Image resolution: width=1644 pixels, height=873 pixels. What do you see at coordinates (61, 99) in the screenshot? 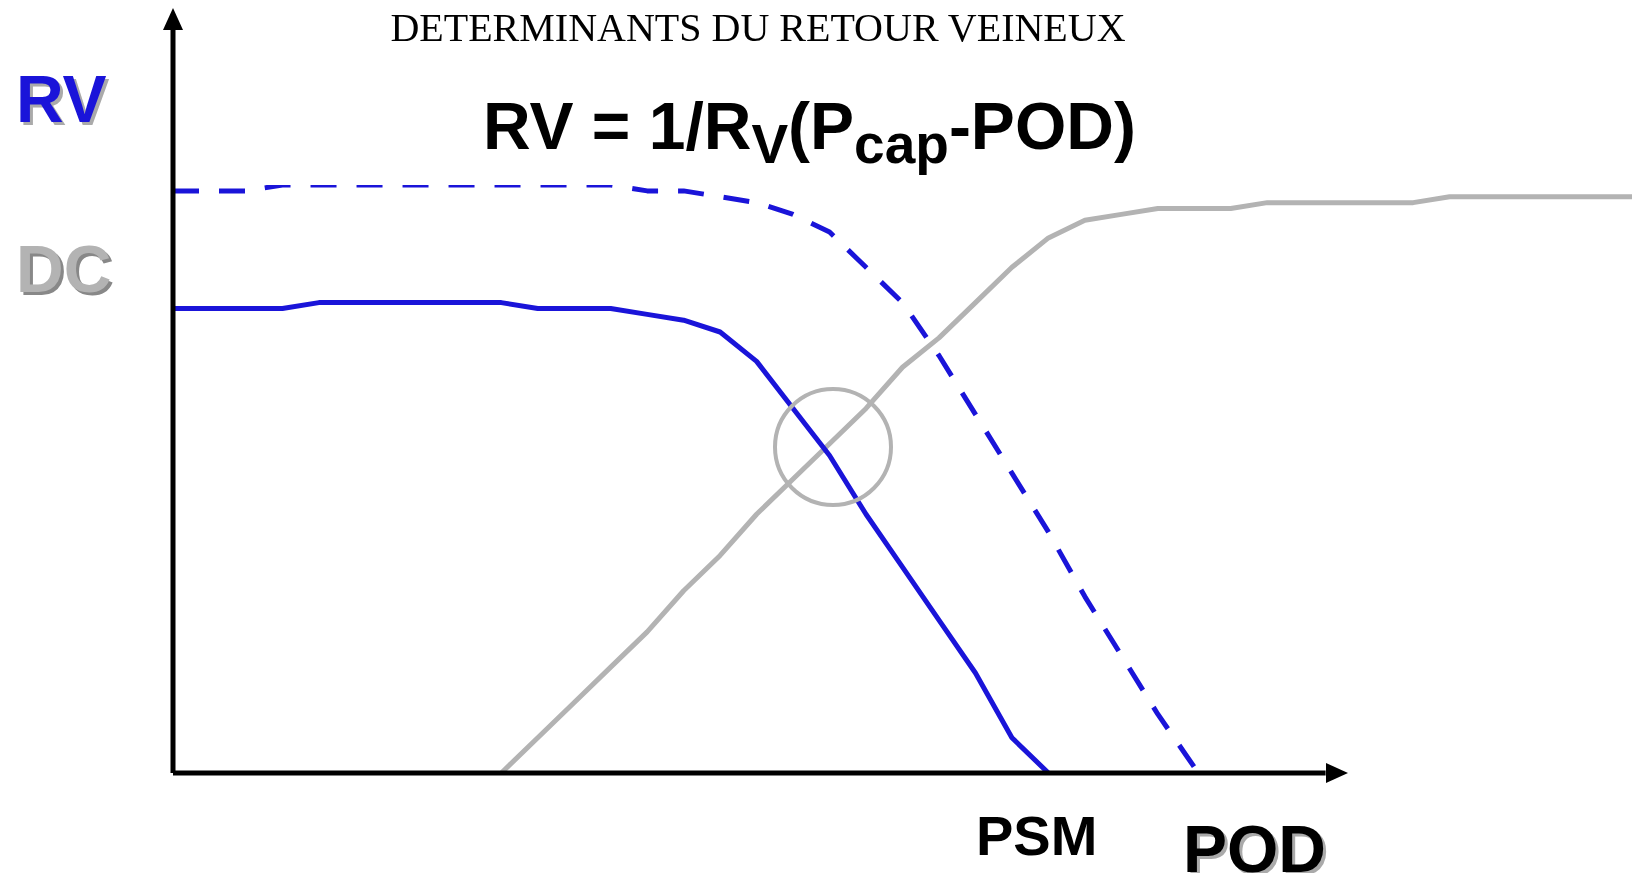
I see `y-axis-title: RV` at bounding box center [61, 99].